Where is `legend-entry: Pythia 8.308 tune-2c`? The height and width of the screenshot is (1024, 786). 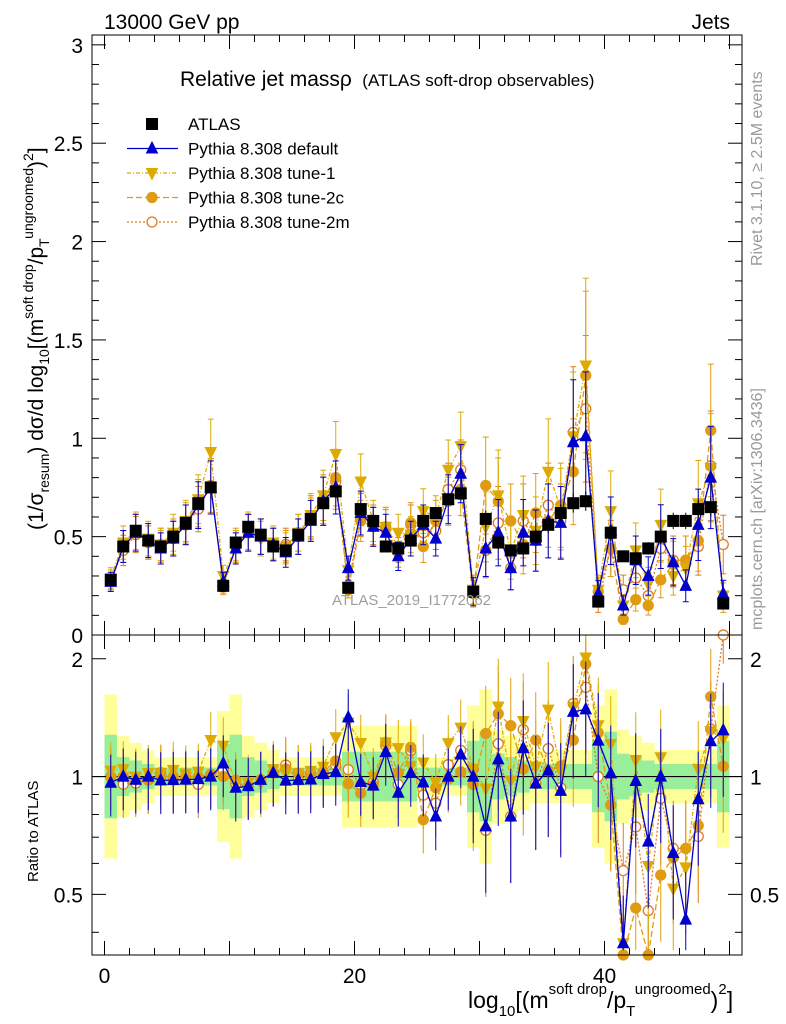
legend-entry: Pythia 8.308 tune-2c is located at coordinates (235, 198).